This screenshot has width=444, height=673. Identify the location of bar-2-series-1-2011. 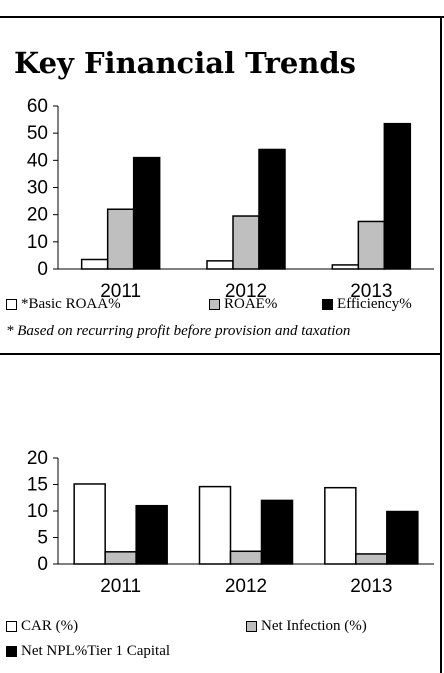
(89, 524).